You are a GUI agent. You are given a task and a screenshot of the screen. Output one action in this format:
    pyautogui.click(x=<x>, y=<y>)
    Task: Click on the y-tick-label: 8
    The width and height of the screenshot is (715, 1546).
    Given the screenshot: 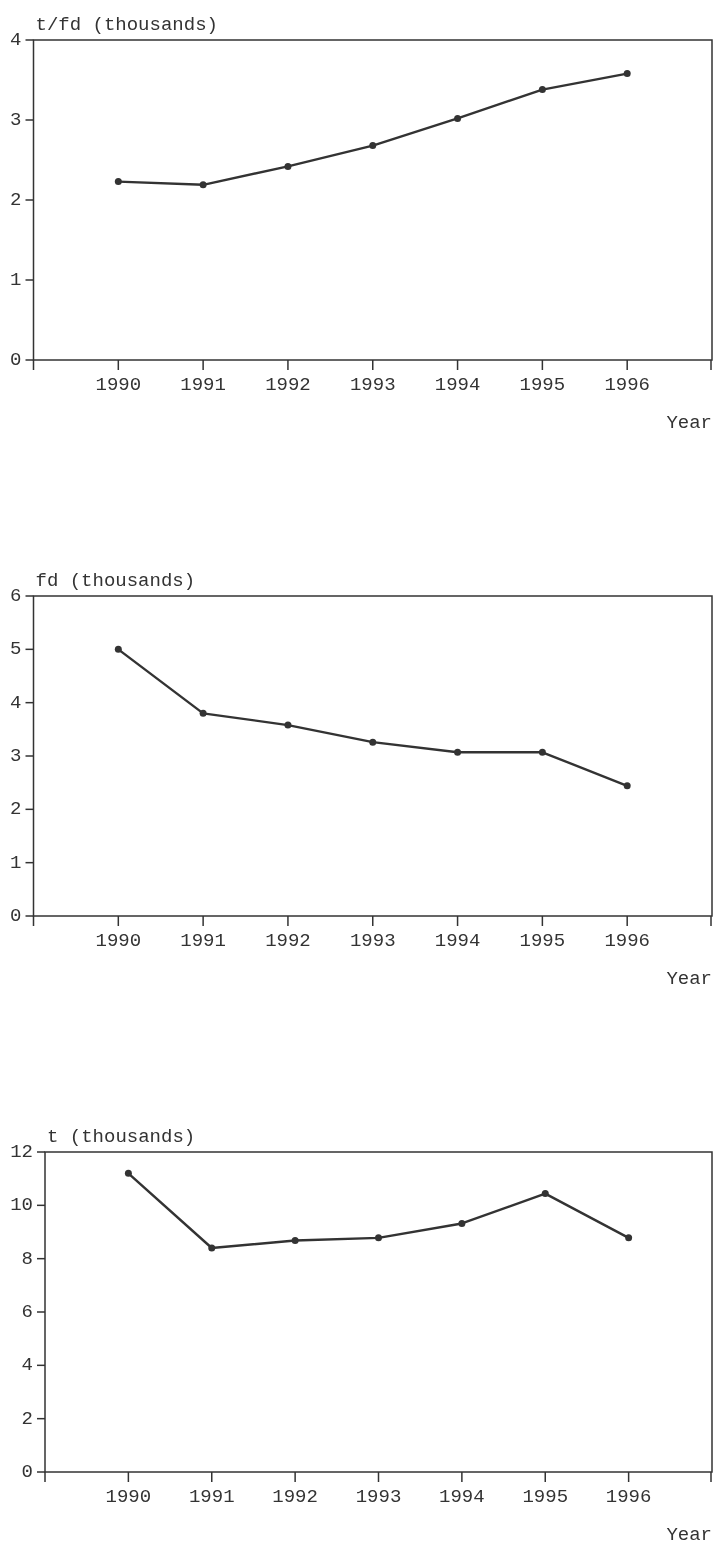 What is the action you would take?
    pyautogui.click(x=27, y=1258)
    